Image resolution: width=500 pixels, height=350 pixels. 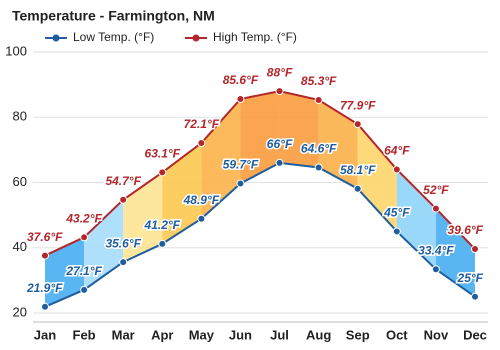 What do you see at coordinates (20, 246) in the screenshot?
I see `y-tick-label: 40` at bounding box center [20, 246].